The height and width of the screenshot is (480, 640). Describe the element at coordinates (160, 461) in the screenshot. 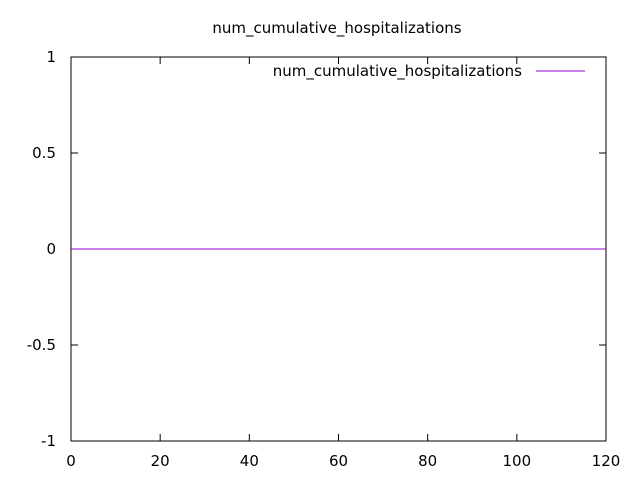

I see `x-tick-label: 20` at that location.